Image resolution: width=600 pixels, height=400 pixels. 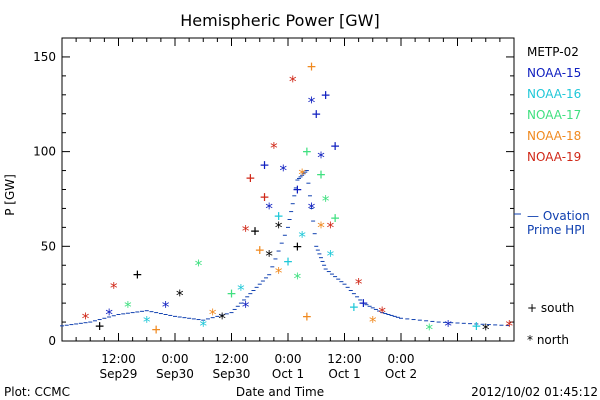 I want to click on legend-entry: NOAA-15, so click(x=554, y=73).